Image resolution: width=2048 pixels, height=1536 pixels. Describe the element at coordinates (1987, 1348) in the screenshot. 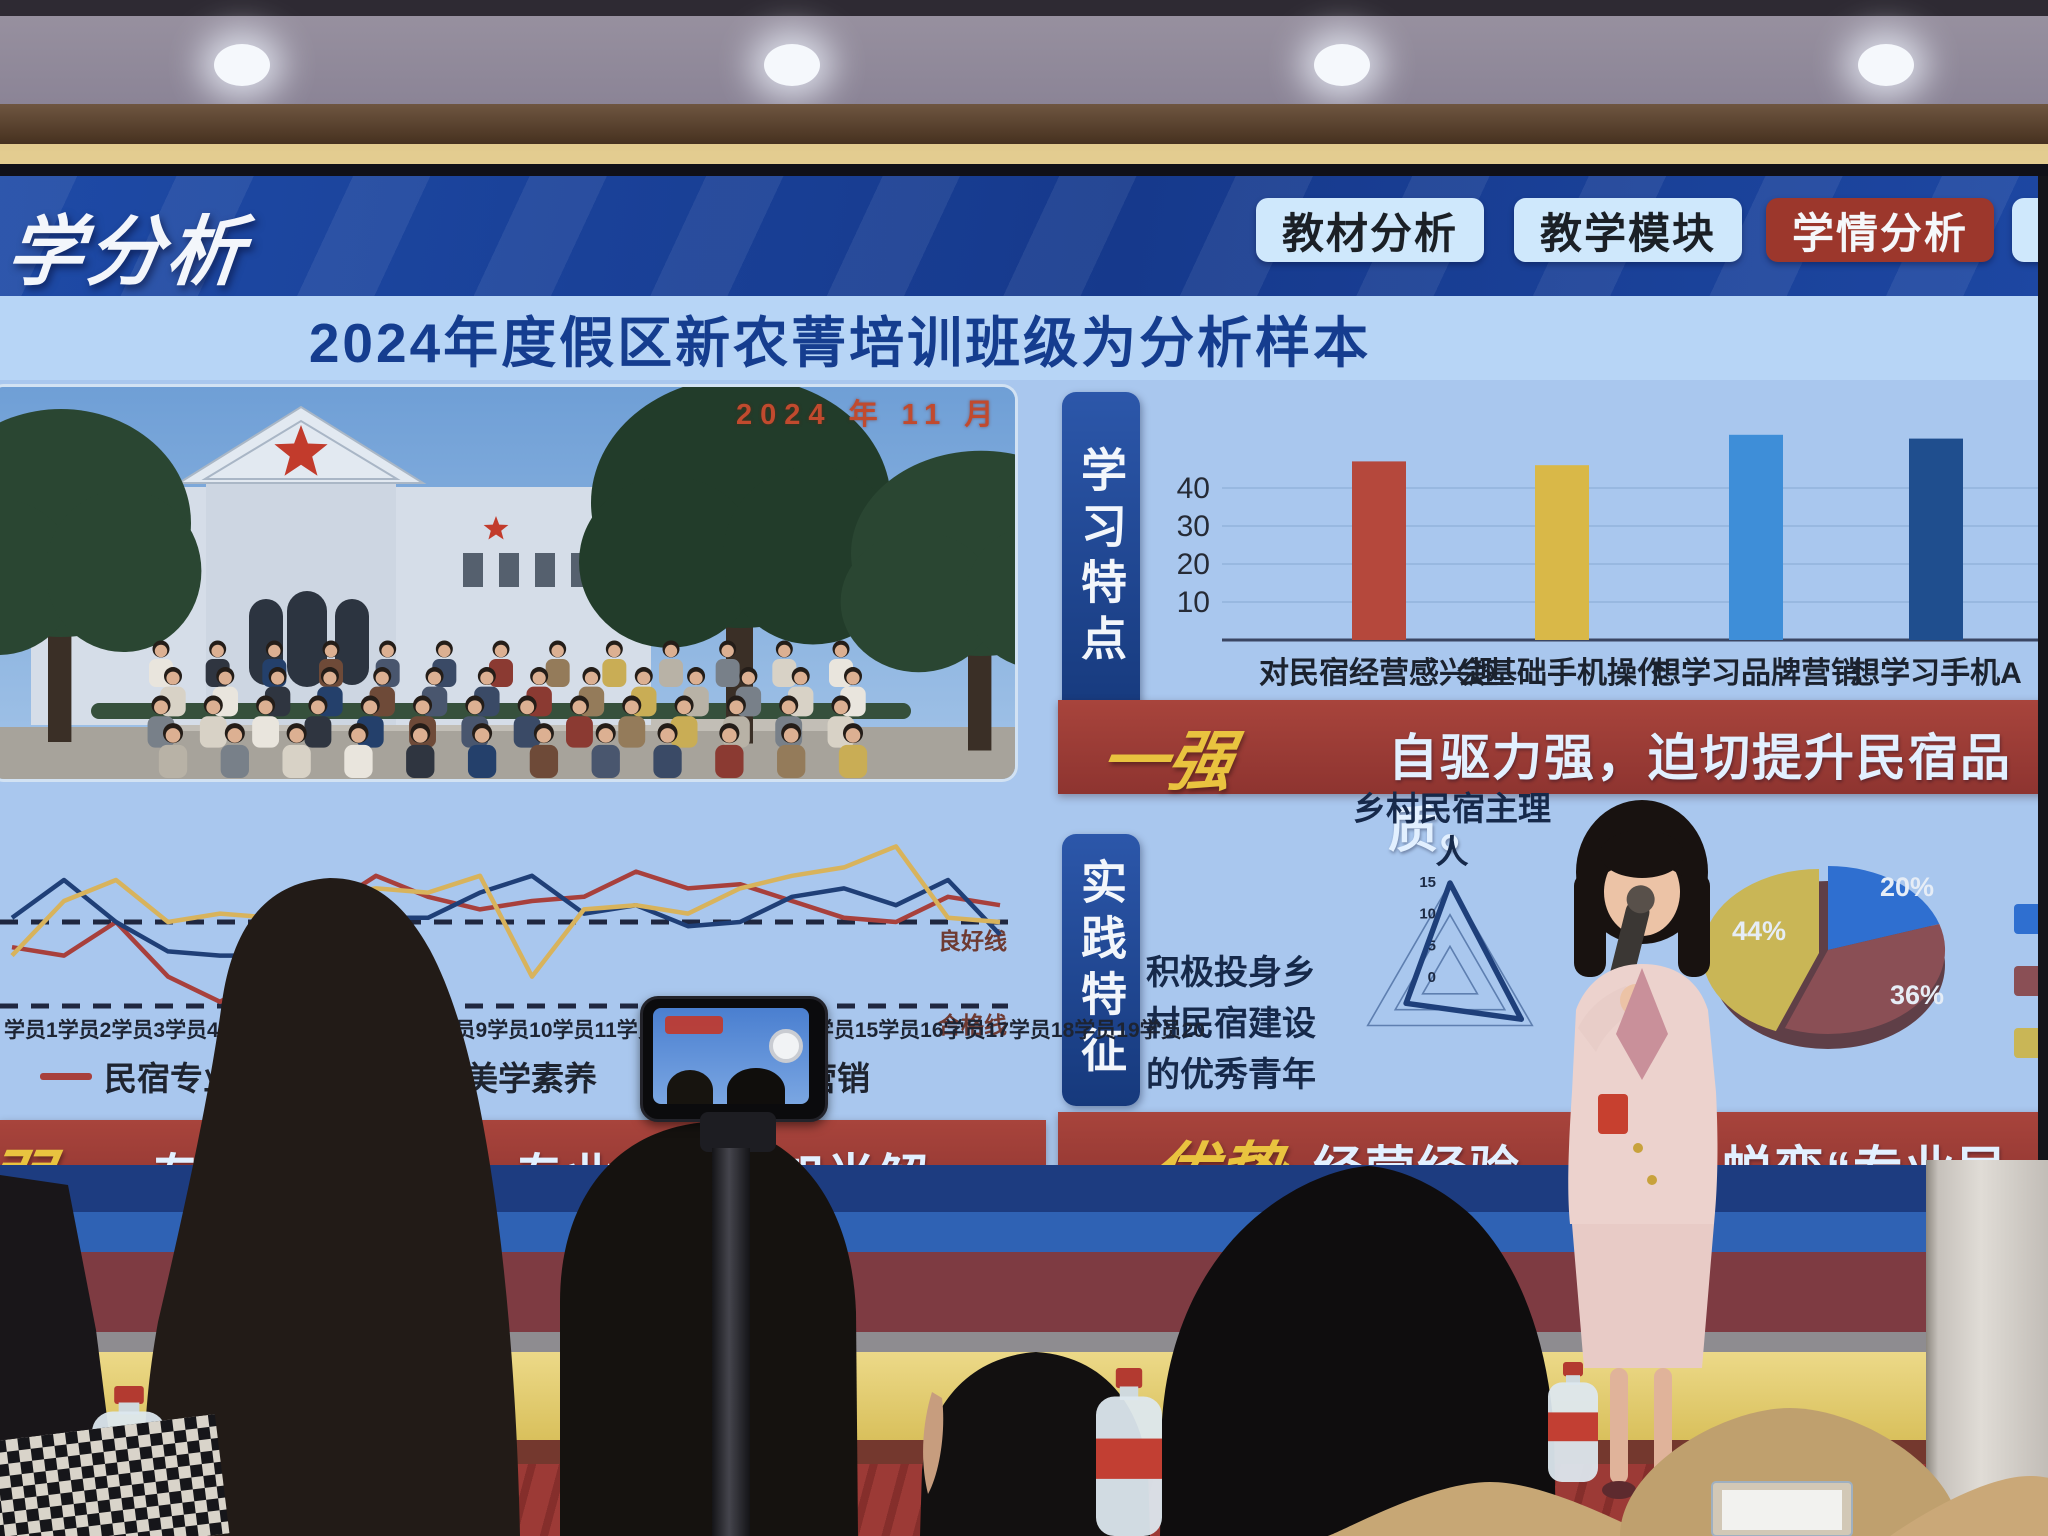

I see `pillar` at that location.